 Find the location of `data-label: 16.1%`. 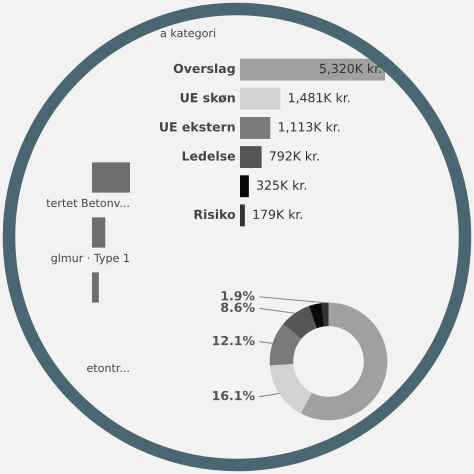

data-label: 16.1% is located at coordinates (234, 395).